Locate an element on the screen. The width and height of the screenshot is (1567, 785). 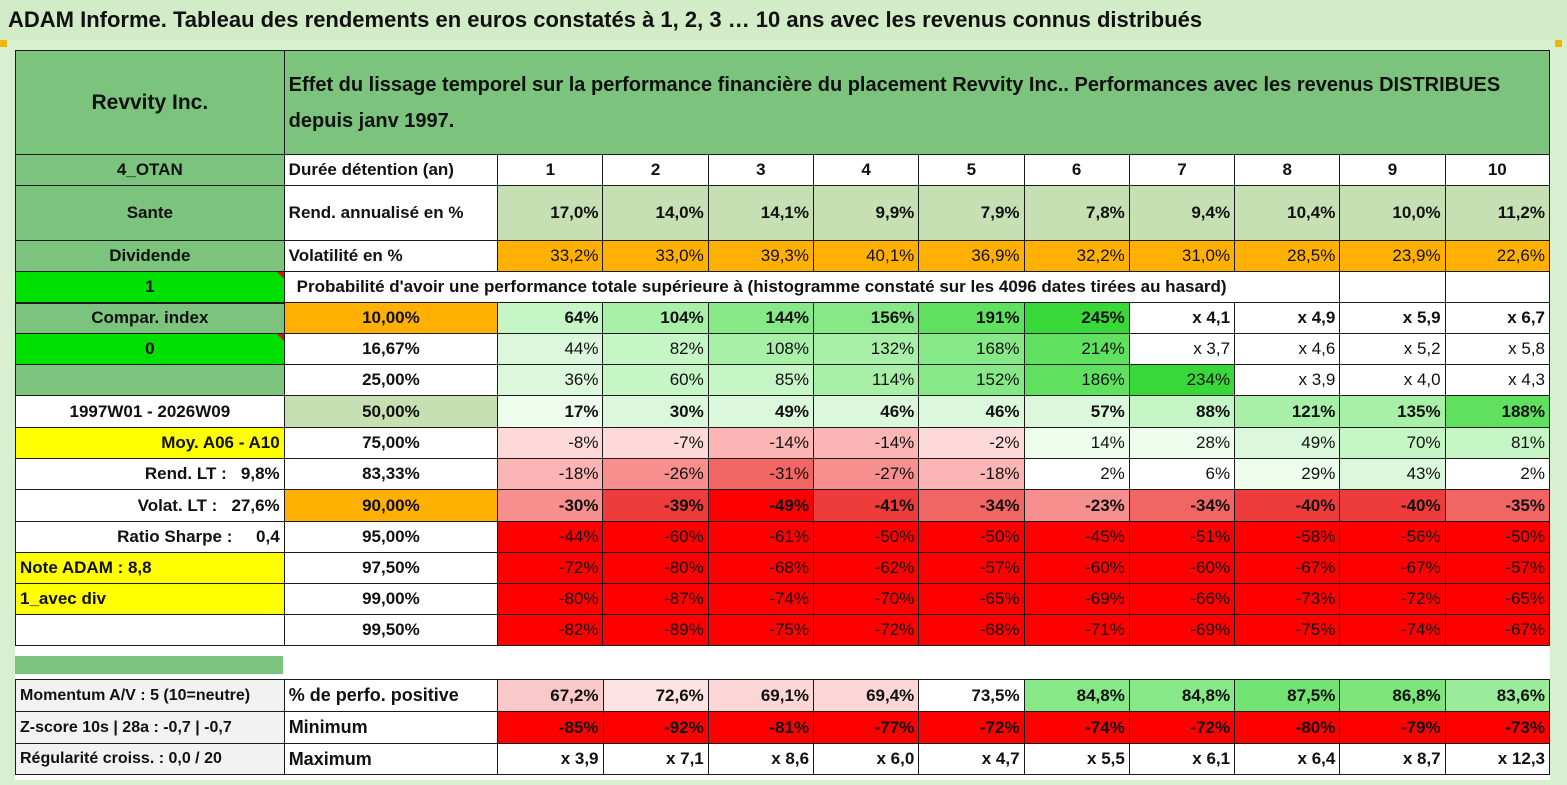
summary-value: x 6,0 is located at coordinates (866, 759).